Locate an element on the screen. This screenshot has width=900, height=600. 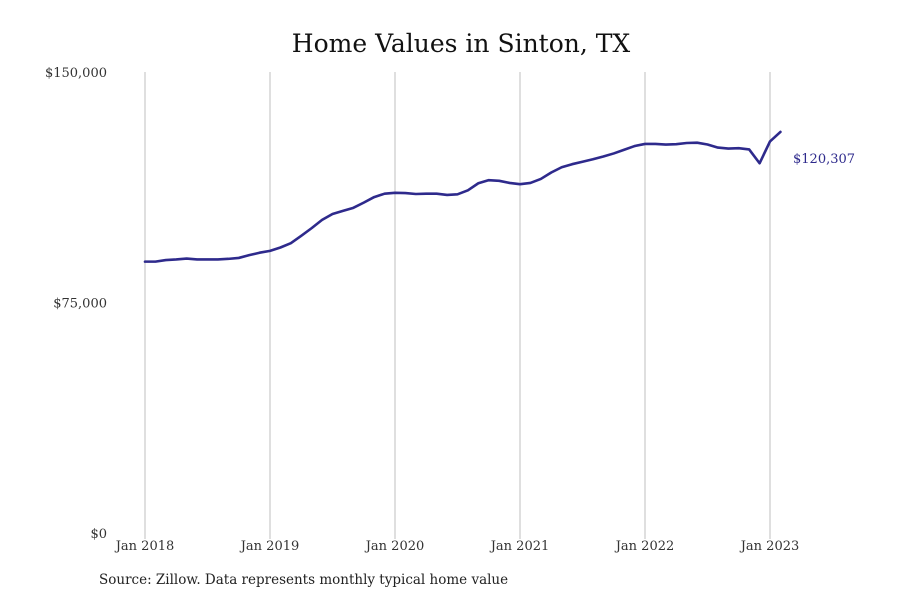
y-tick-label: $0 is located at coordinates (98, 534).